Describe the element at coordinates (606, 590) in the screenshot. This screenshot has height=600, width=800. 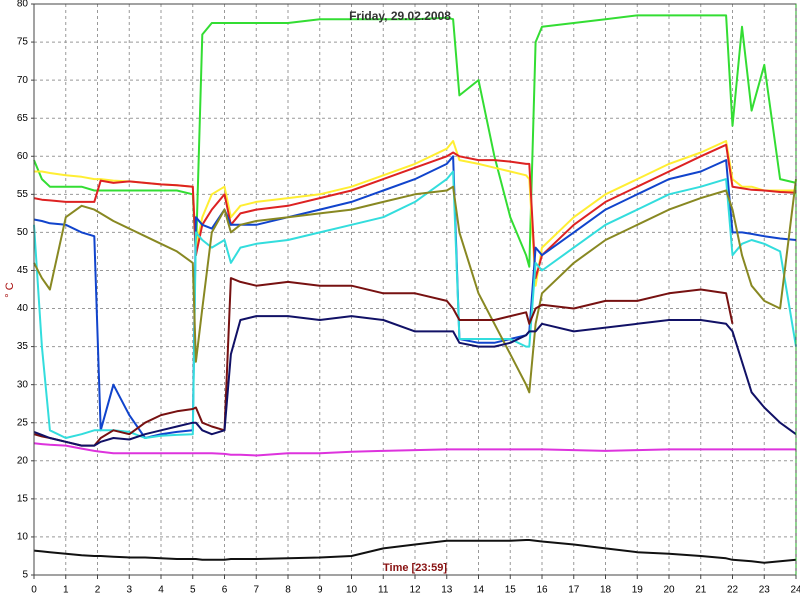
I see `x-tick-label: 18` at that location.